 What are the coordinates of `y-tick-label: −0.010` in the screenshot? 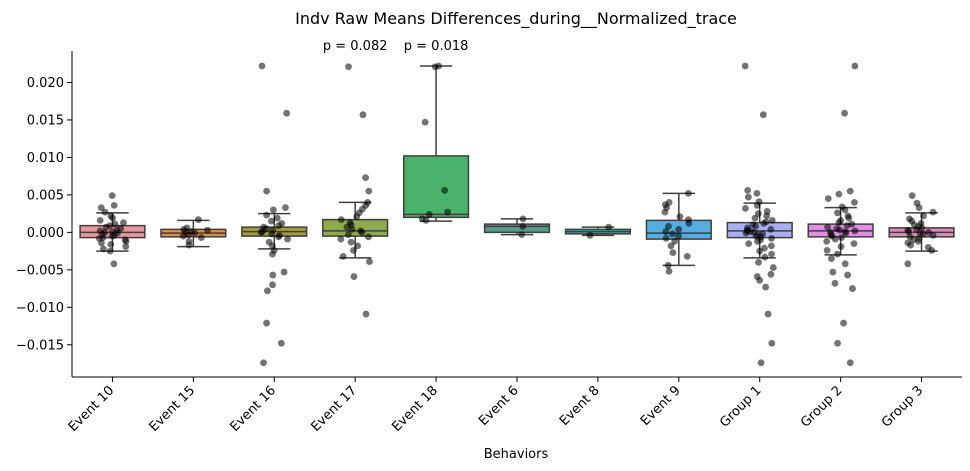 It's located at (40, 308).